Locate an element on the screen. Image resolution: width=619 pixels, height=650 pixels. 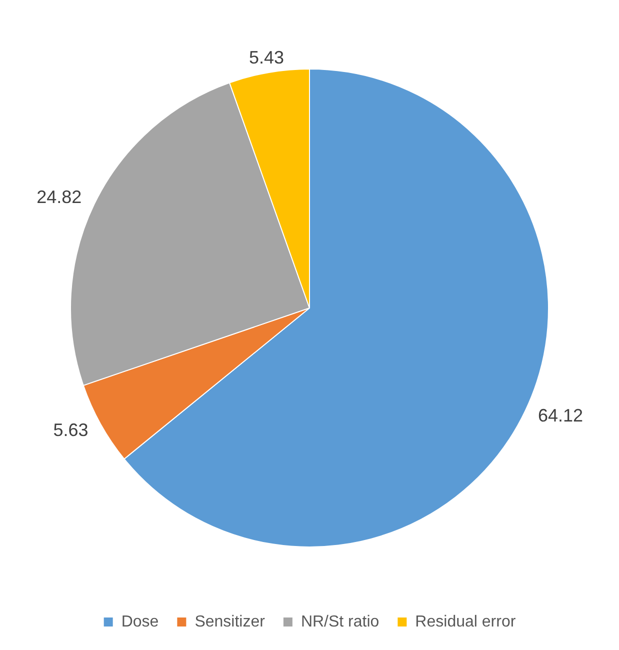
legend-label: Residual error is located at coordinates (465, 621).